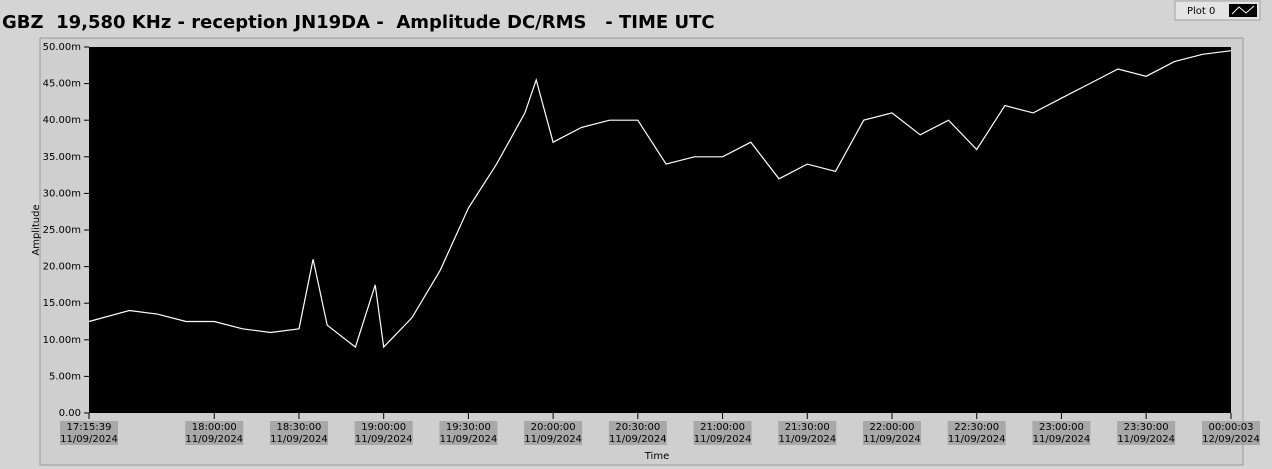  I want to click on y-axis-label: Amplitude, so click(36, 229).